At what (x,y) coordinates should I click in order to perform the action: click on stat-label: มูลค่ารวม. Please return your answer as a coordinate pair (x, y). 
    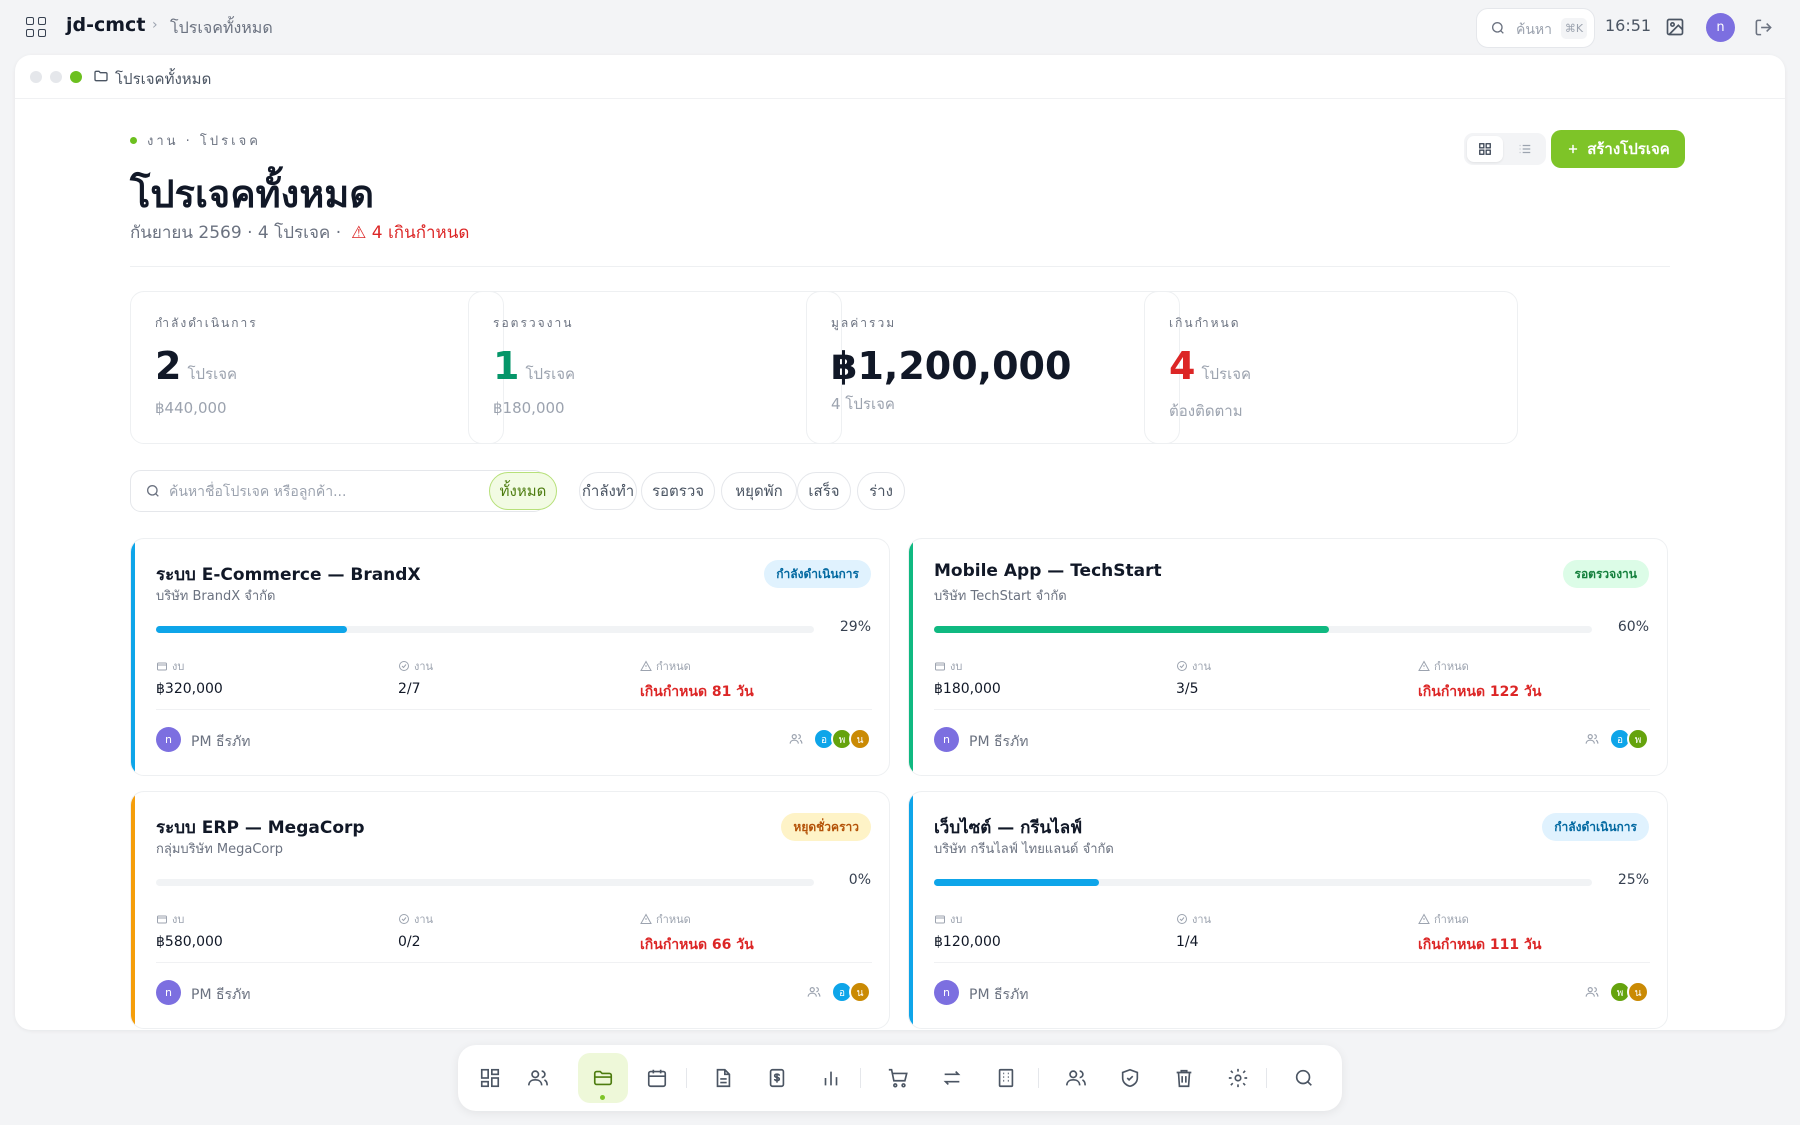
    Looking at the image, I should click on (864, 323).